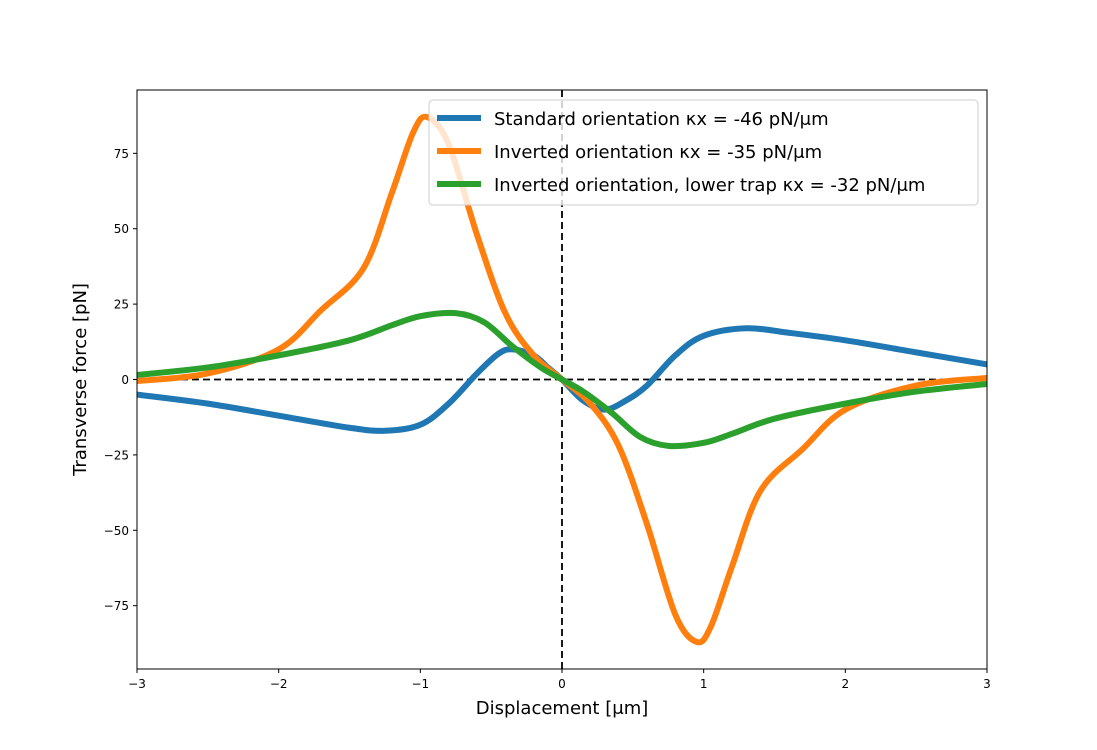 Image resolution: width=1097 pixels, height=750 pixels. Describe the element at coordinates (562, 708) in the screenshot. I see `x-axis-label: Displacement [μm]` at that location.